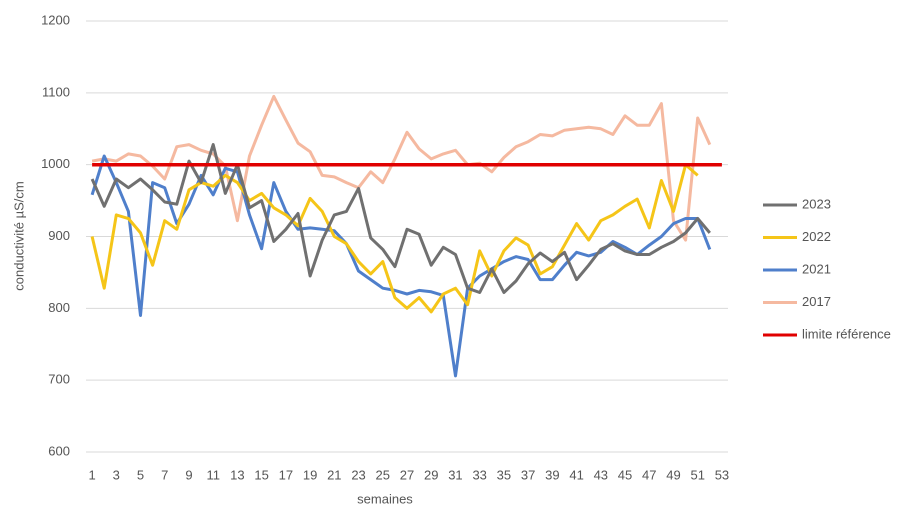 This screenshot has height=511, width=917. I want to click on x-tick-label: 15, so click(261, 474).